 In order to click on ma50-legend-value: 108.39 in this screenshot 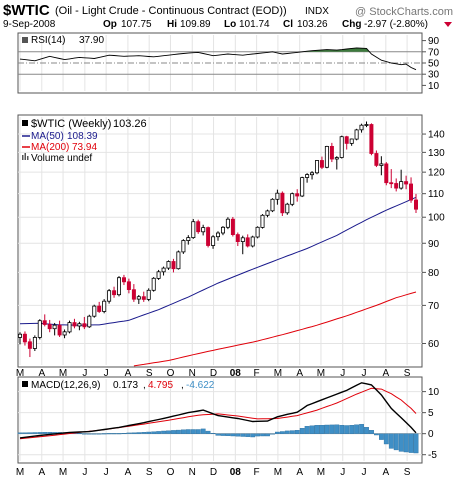, I will do `click(82, 136)`.